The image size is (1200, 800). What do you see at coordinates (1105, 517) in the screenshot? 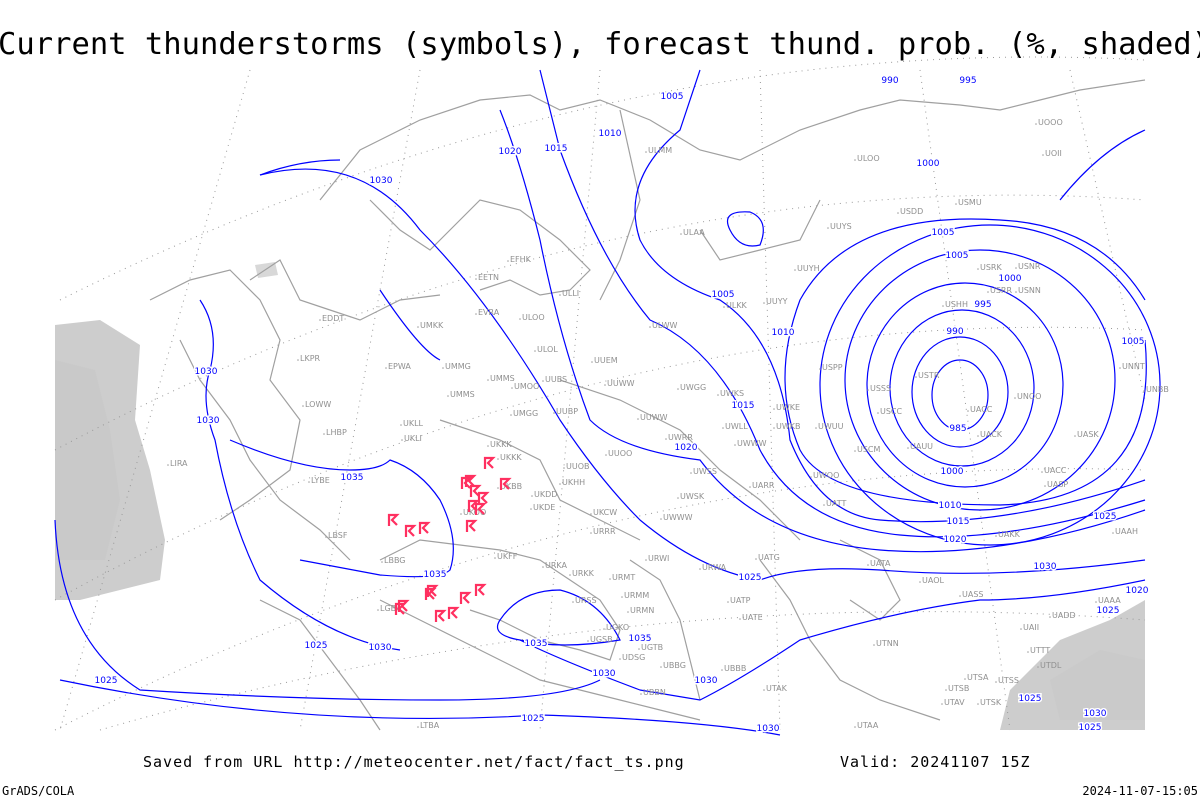
I see `isobar-label: 1025` at bounding box center [1105, 517].